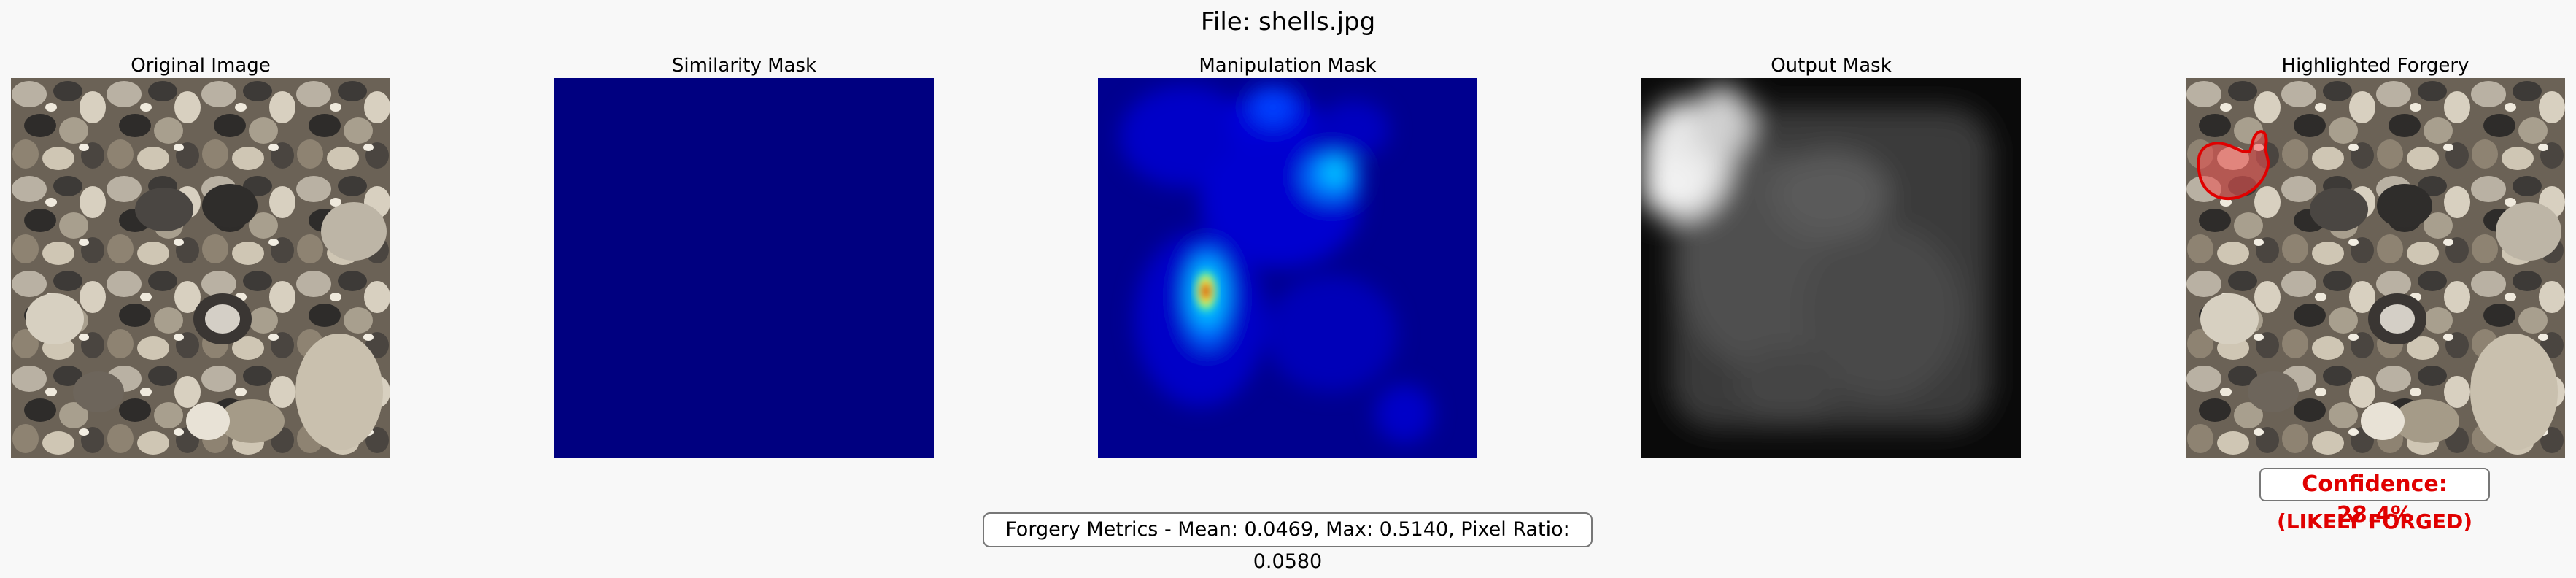 This screenshot has width=2576, height=578. I want to click on output-mask-image, so click(1831, 268).